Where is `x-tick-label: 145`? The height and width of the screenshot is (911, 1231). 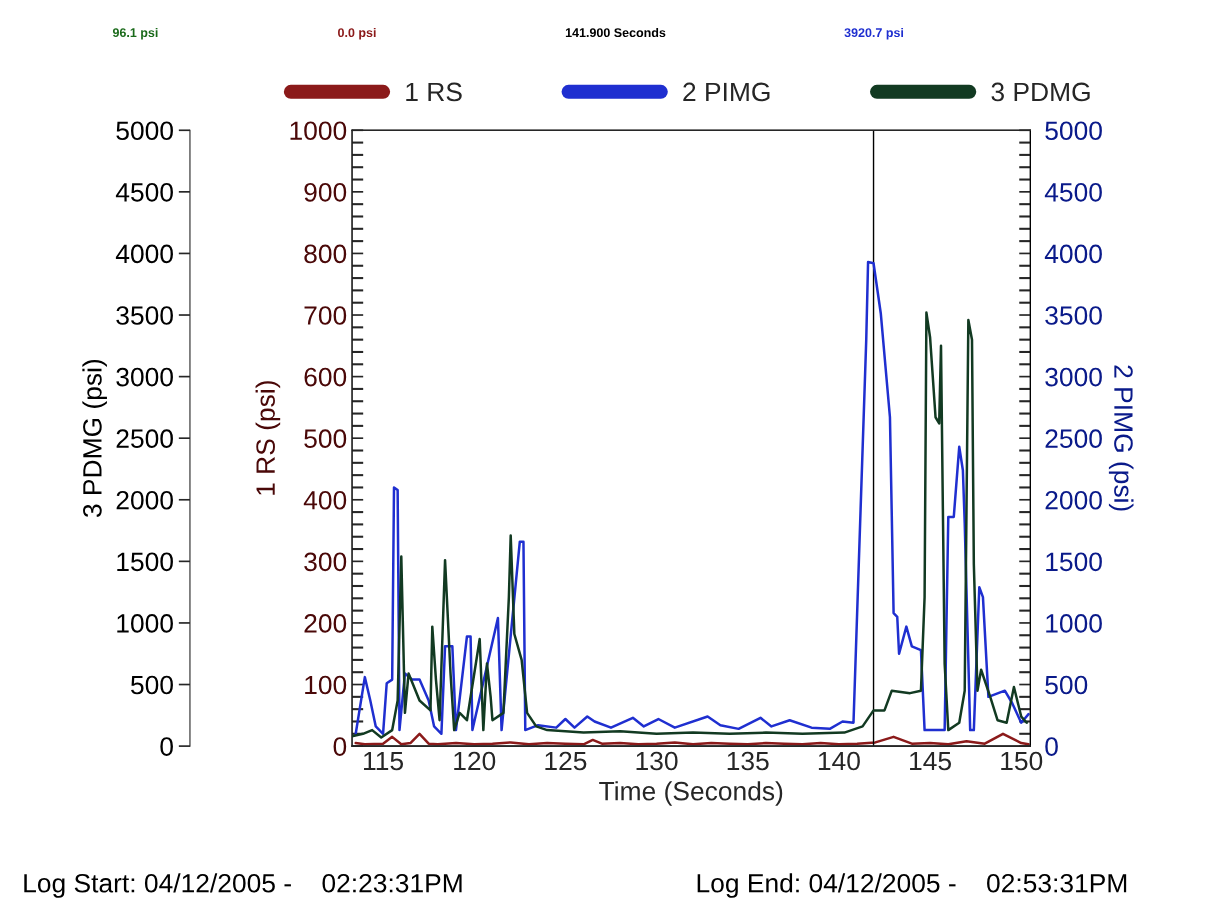 x-tick-label: 145 is located at coordinates (930, 761).